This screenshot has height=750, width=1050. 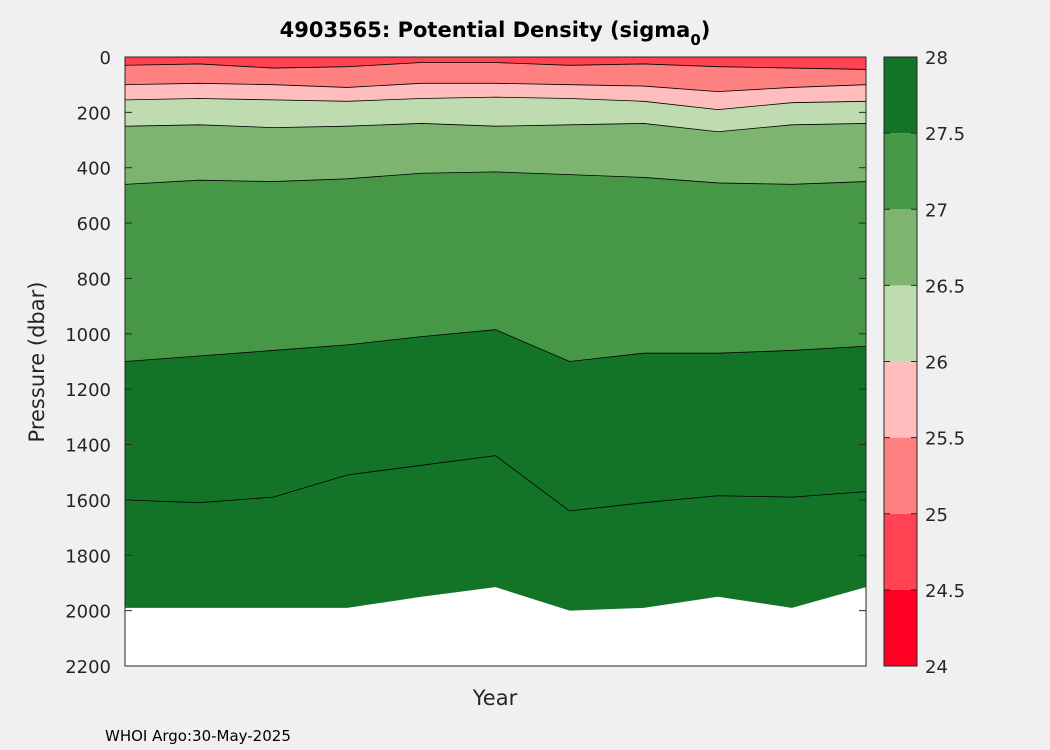 What do you see at coordinates (88, 335) in the screenshot?
I see `y-tick-label: 1000` at bounding box center [88, 335].